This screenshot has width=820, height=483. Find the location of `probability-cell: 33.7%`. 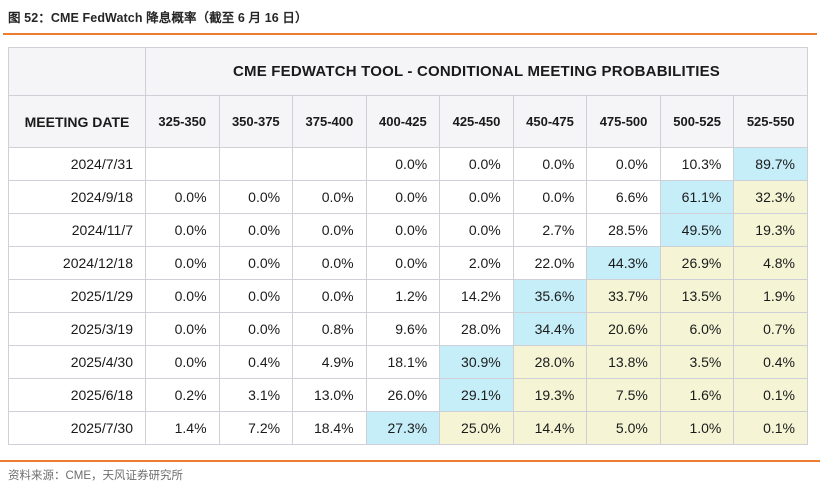

probability-cell: 33.7% is located at coordinates (623, 296).